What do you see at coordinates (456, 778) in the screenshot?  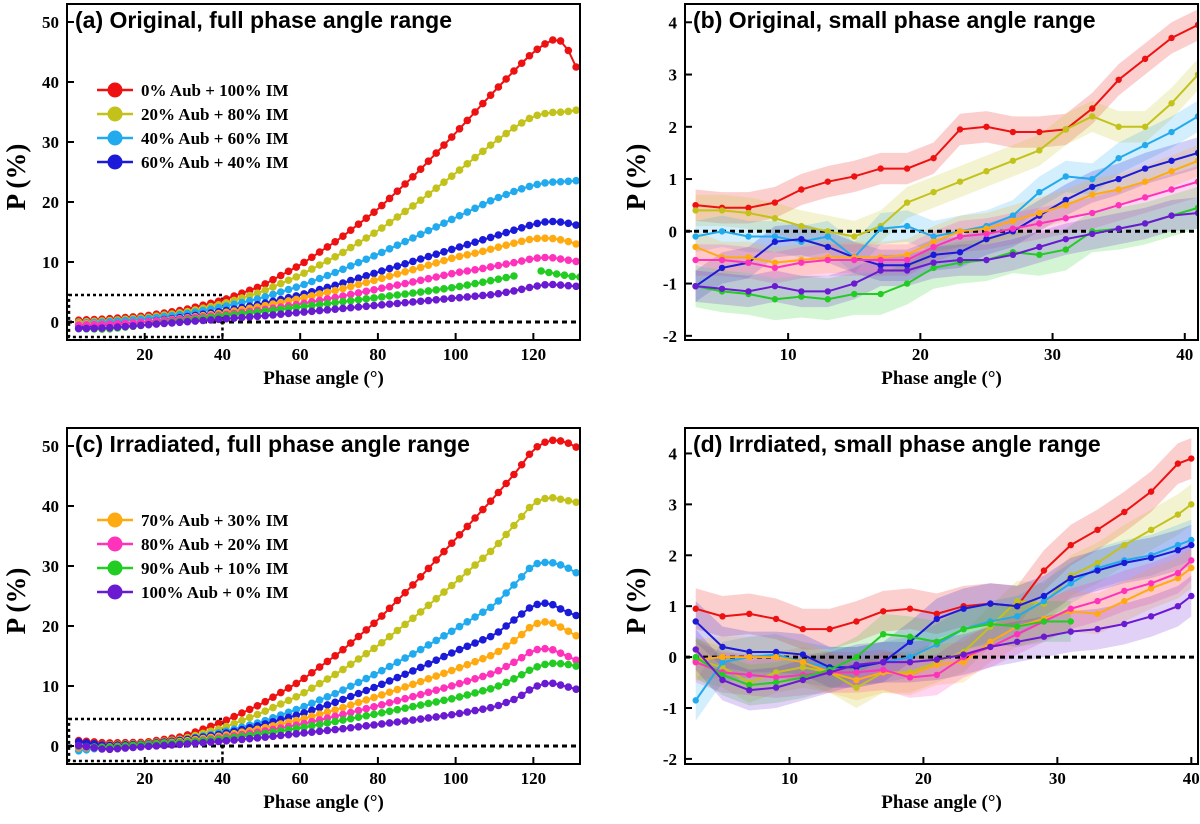 I see `x-tick-label: 100` at bounding box center [456, 778].